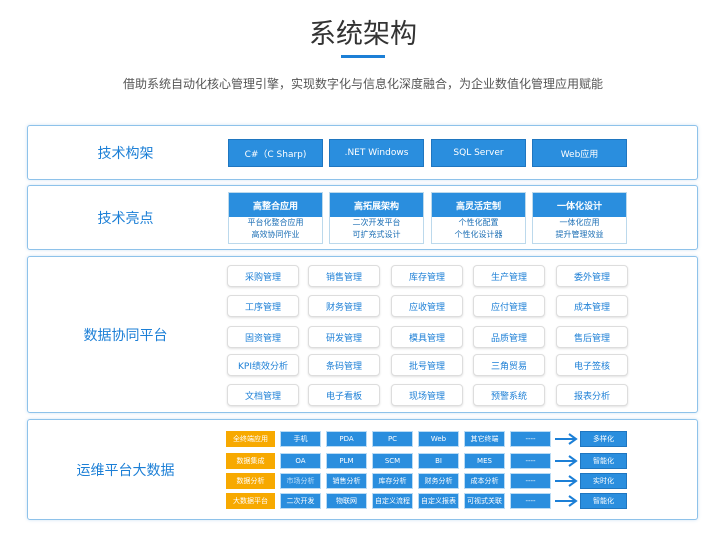 This screenshot has width=726, height=545. Describe the element at coordinates (579, 205) in the screenshot. I see `card-title: 一体化设计` at that location.